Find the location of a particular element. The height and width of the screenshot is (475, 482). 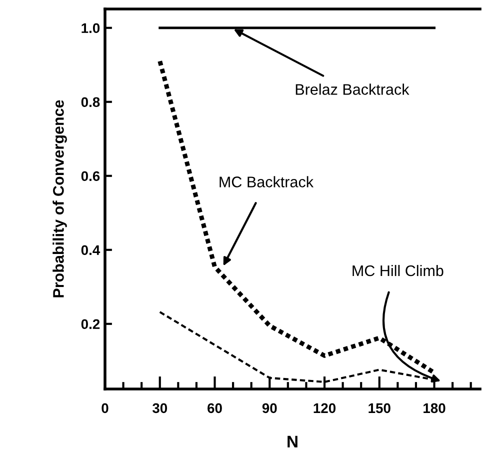

y-tick-label: 0.2 is located at coordinates (90, 324).